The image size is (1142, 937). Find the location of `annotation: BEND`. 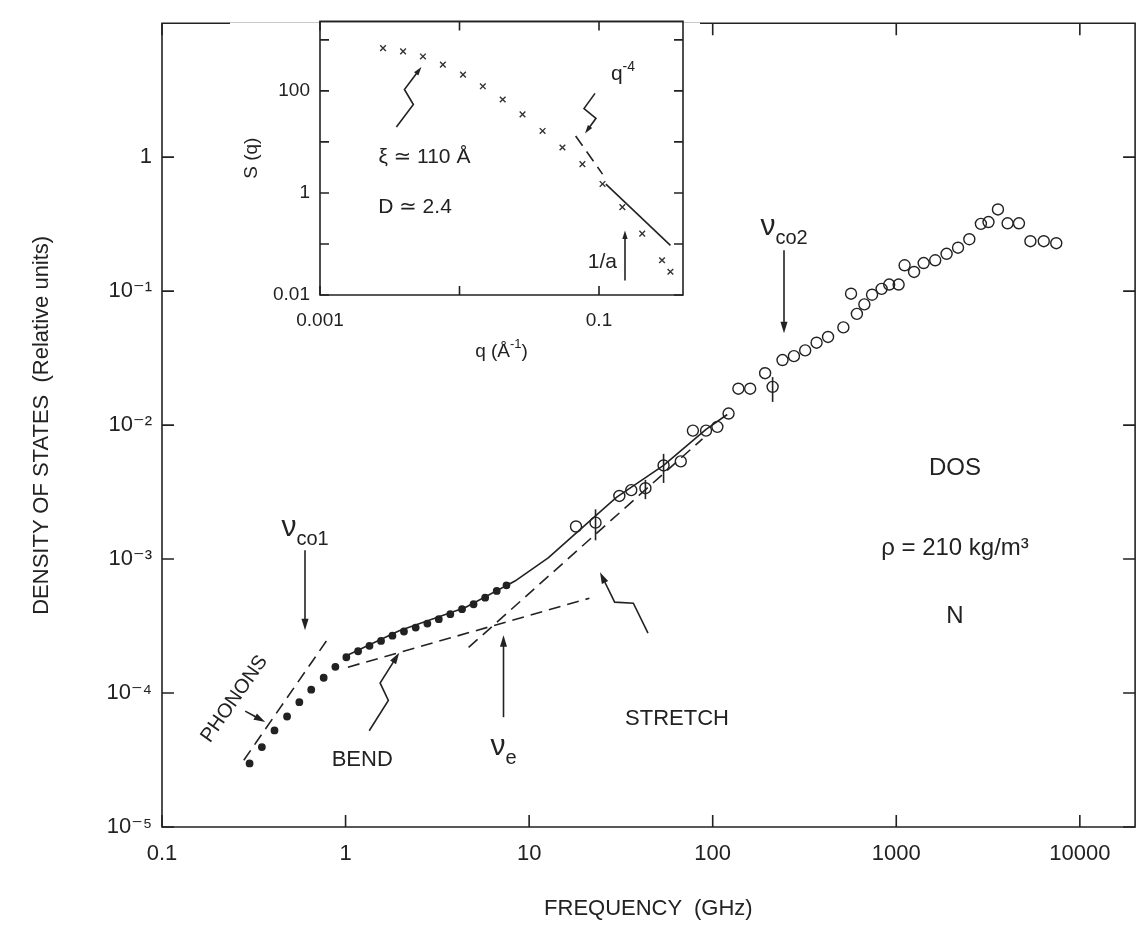

annotation: BEND is located at coordinates (362, 758).